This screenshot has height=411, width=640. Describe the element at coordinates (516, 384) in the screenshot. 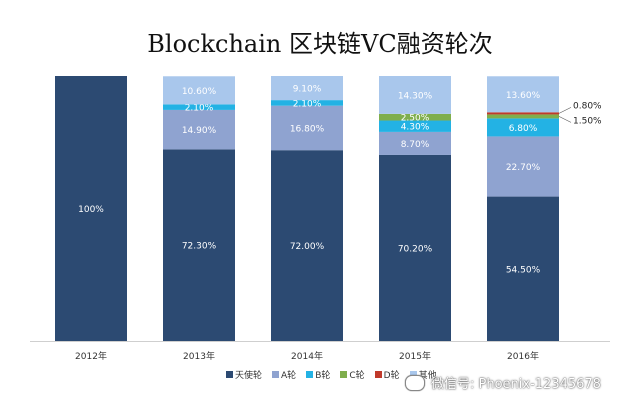

I see `watermark-text: 微信号: Phoenix-12345678` at that location.